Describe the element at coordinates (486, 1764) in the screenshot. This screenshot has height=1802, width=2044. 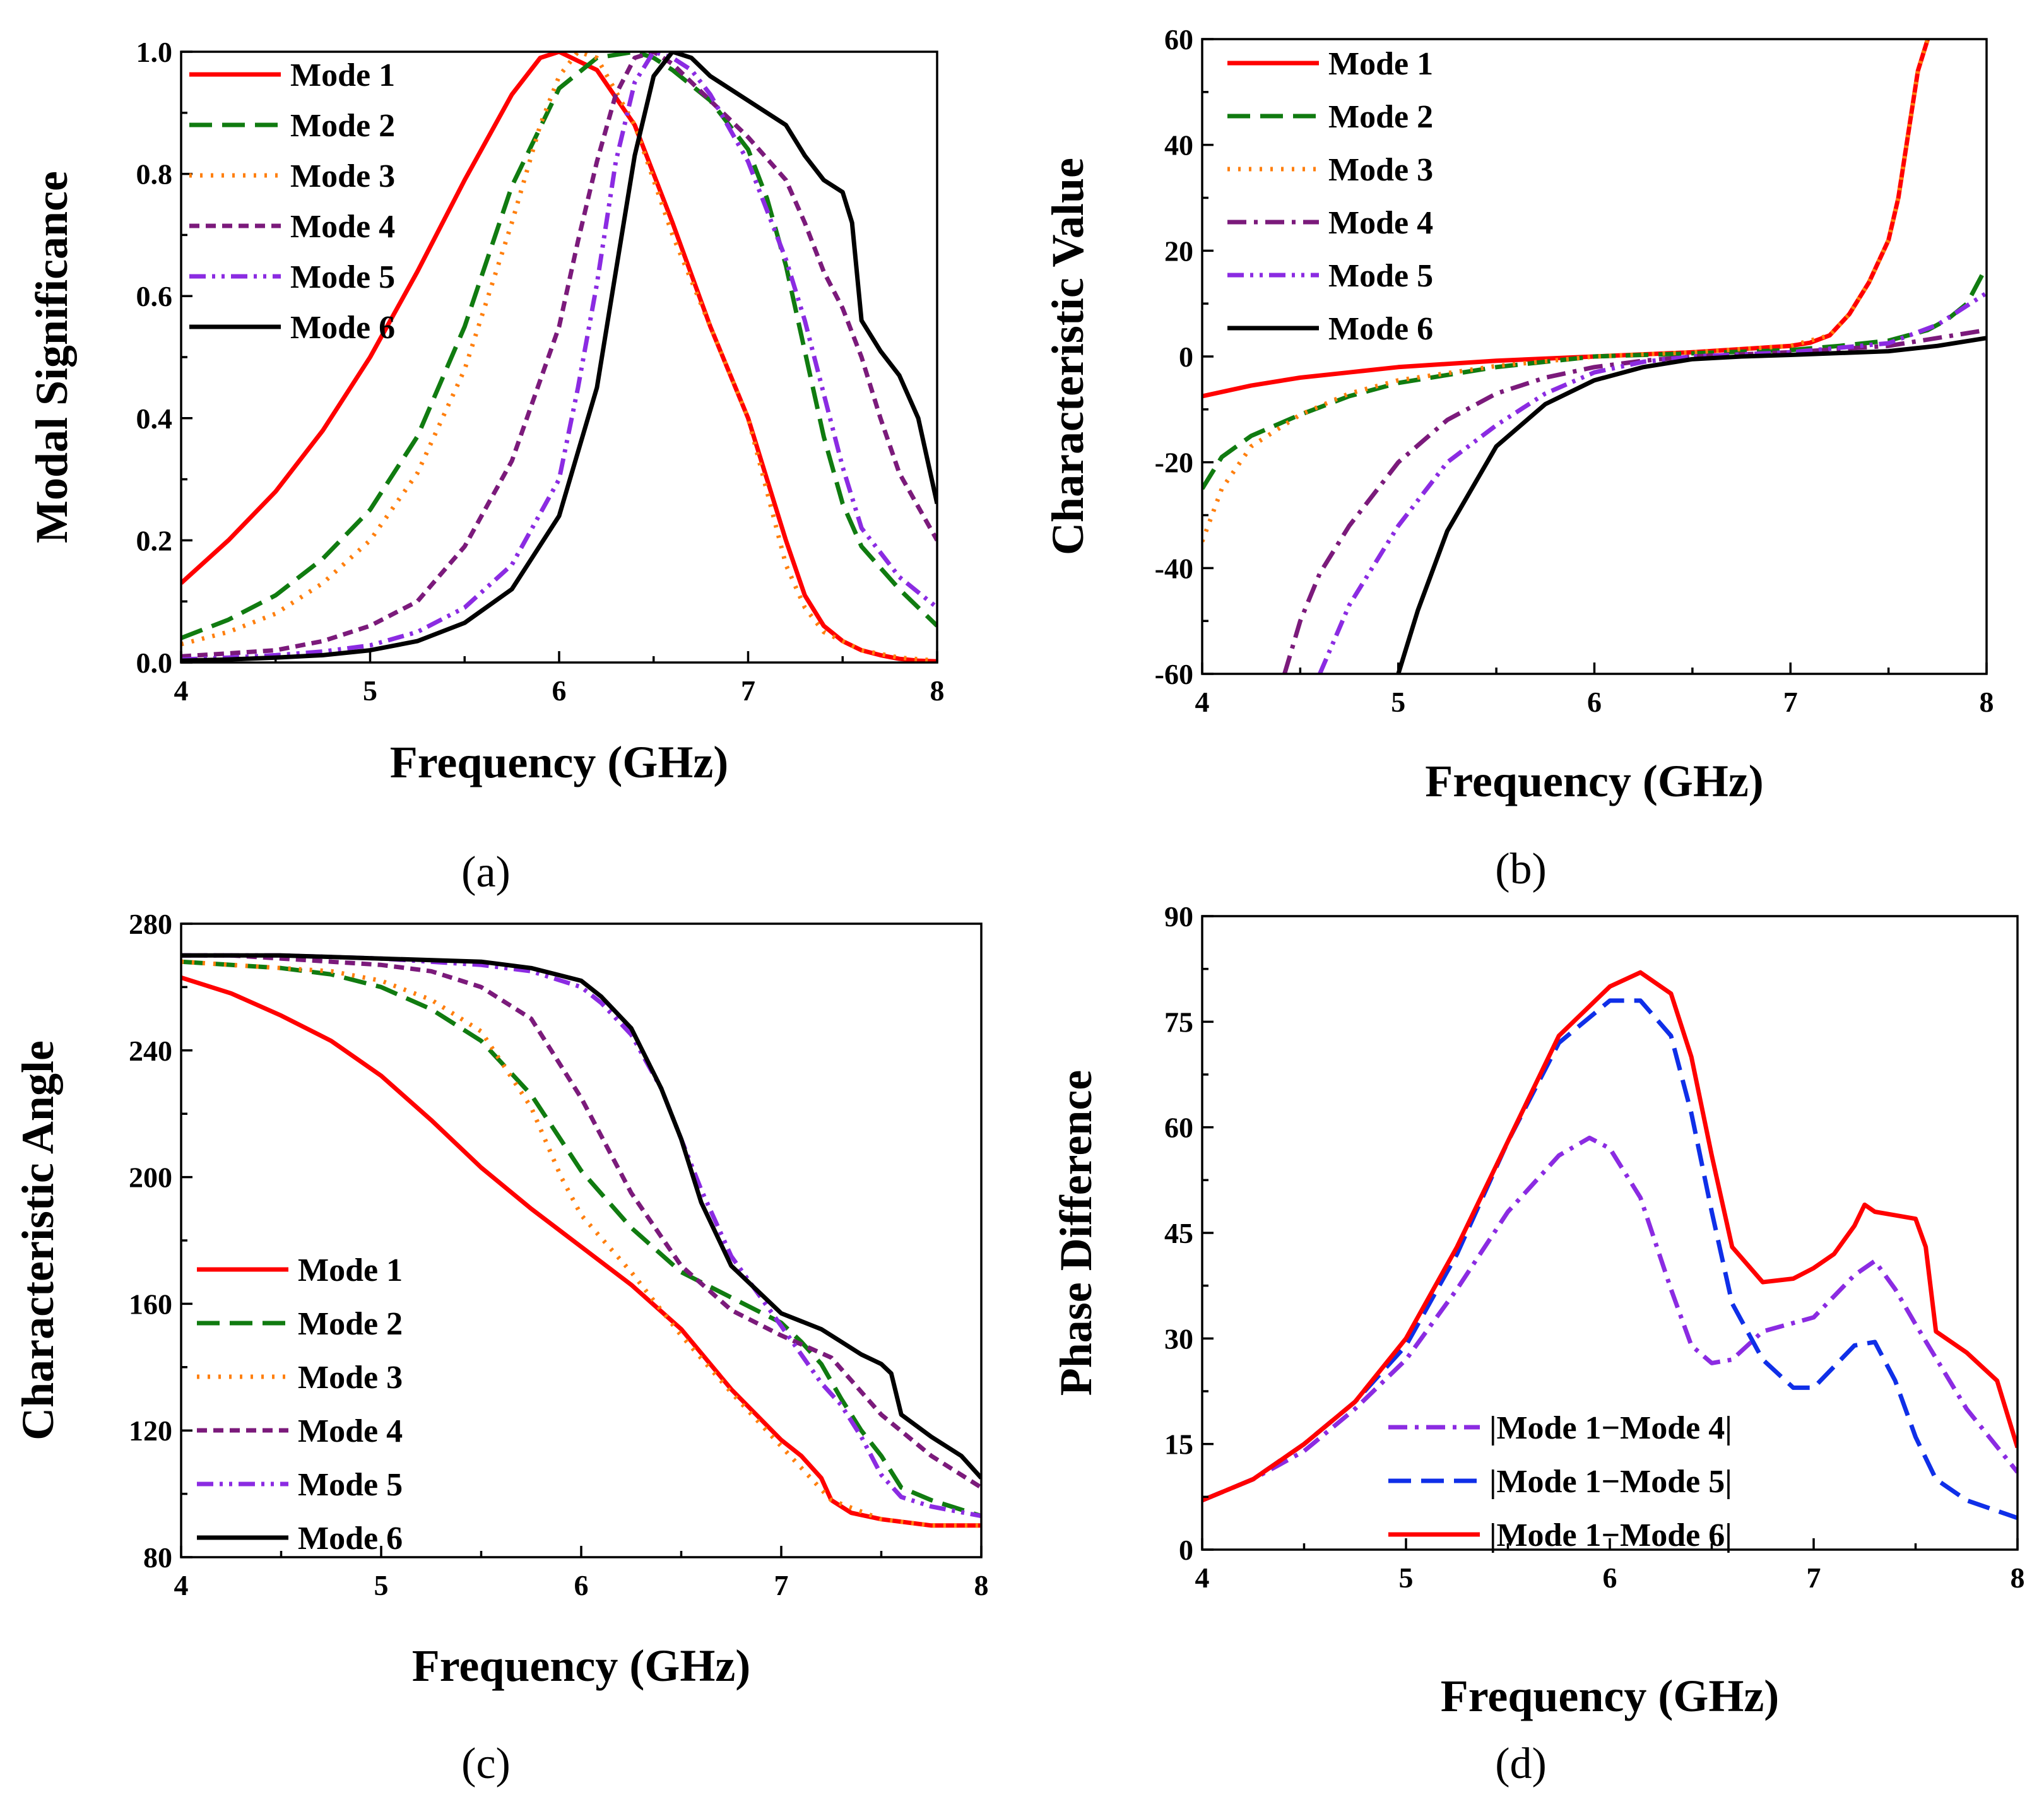
I see `panel-label: (c)` at that location.